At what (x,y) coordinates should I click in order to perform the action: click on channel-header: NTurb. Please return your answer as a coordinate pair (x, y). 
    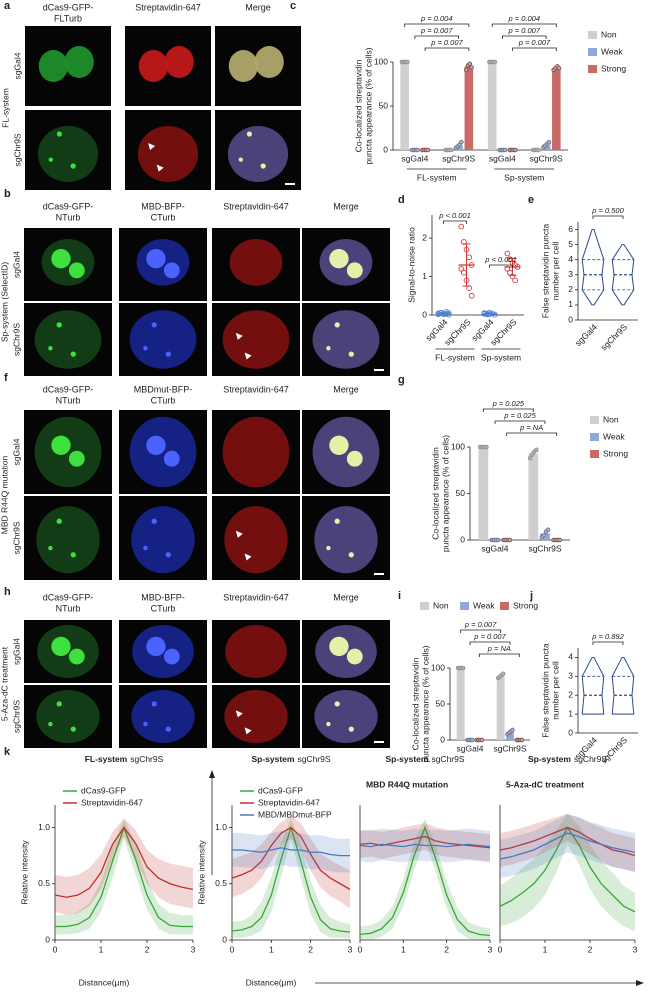
    Looking at the image, I should click on (68, 400).